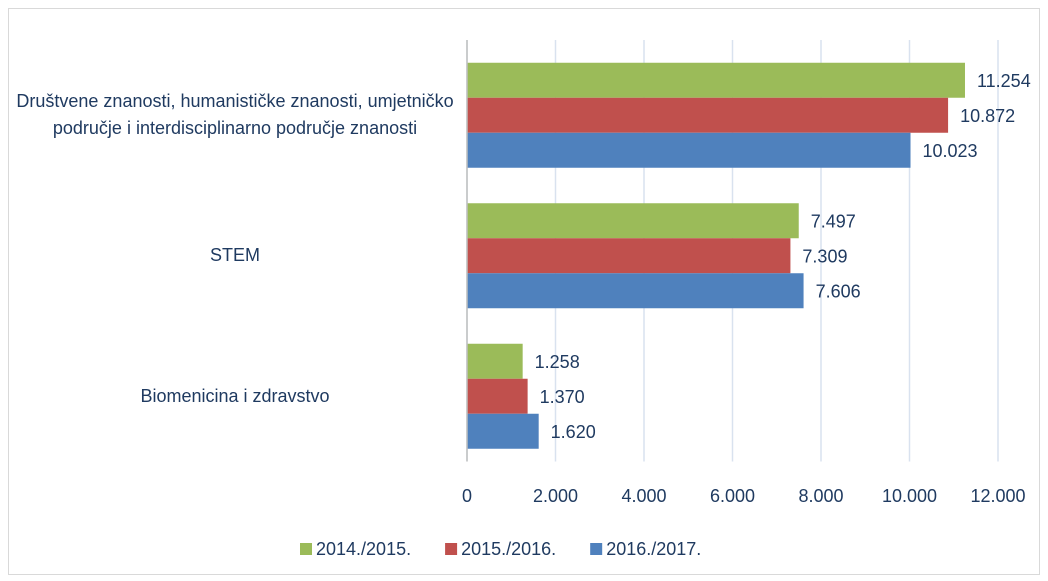 The height and width of the screenshot is (581, 1048). Describe the element at coordinates (833, 222) in the screenshot. I see `value-label: 7.497` at that location.